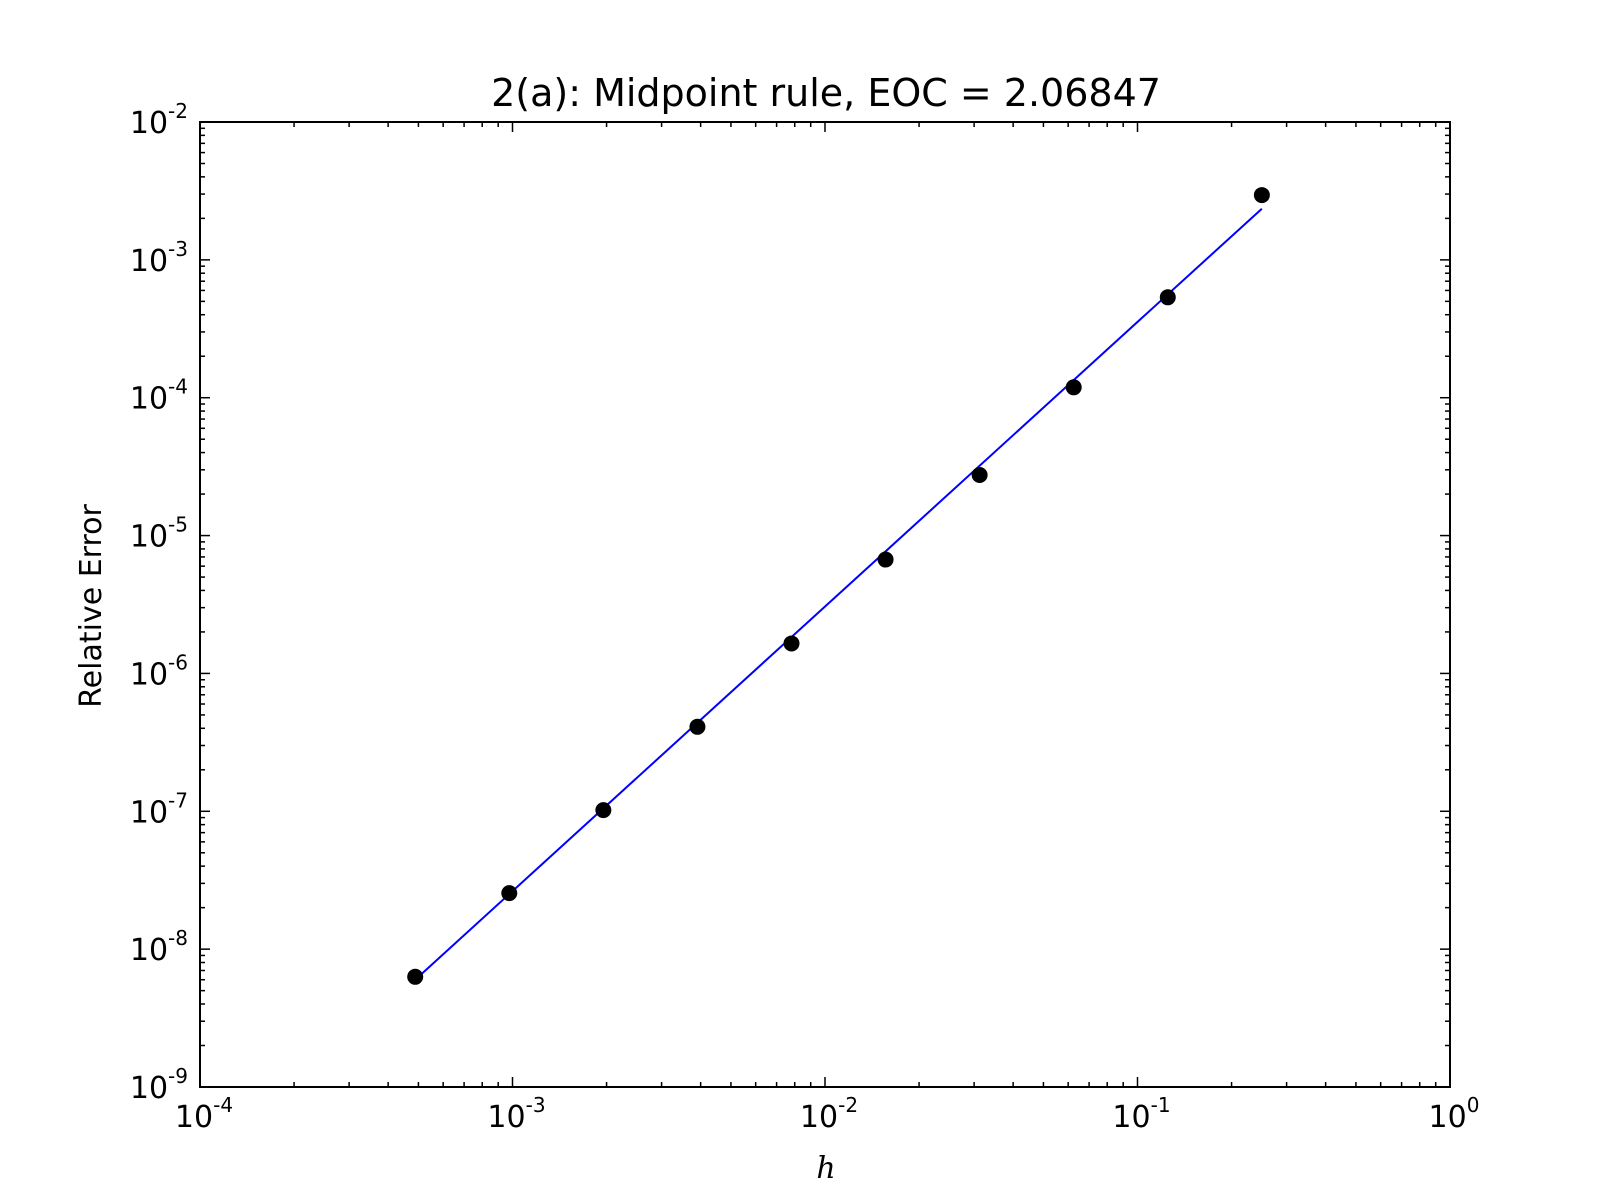  I want to click on y-tick-label: 10⁻⁷, so click(159, 809).